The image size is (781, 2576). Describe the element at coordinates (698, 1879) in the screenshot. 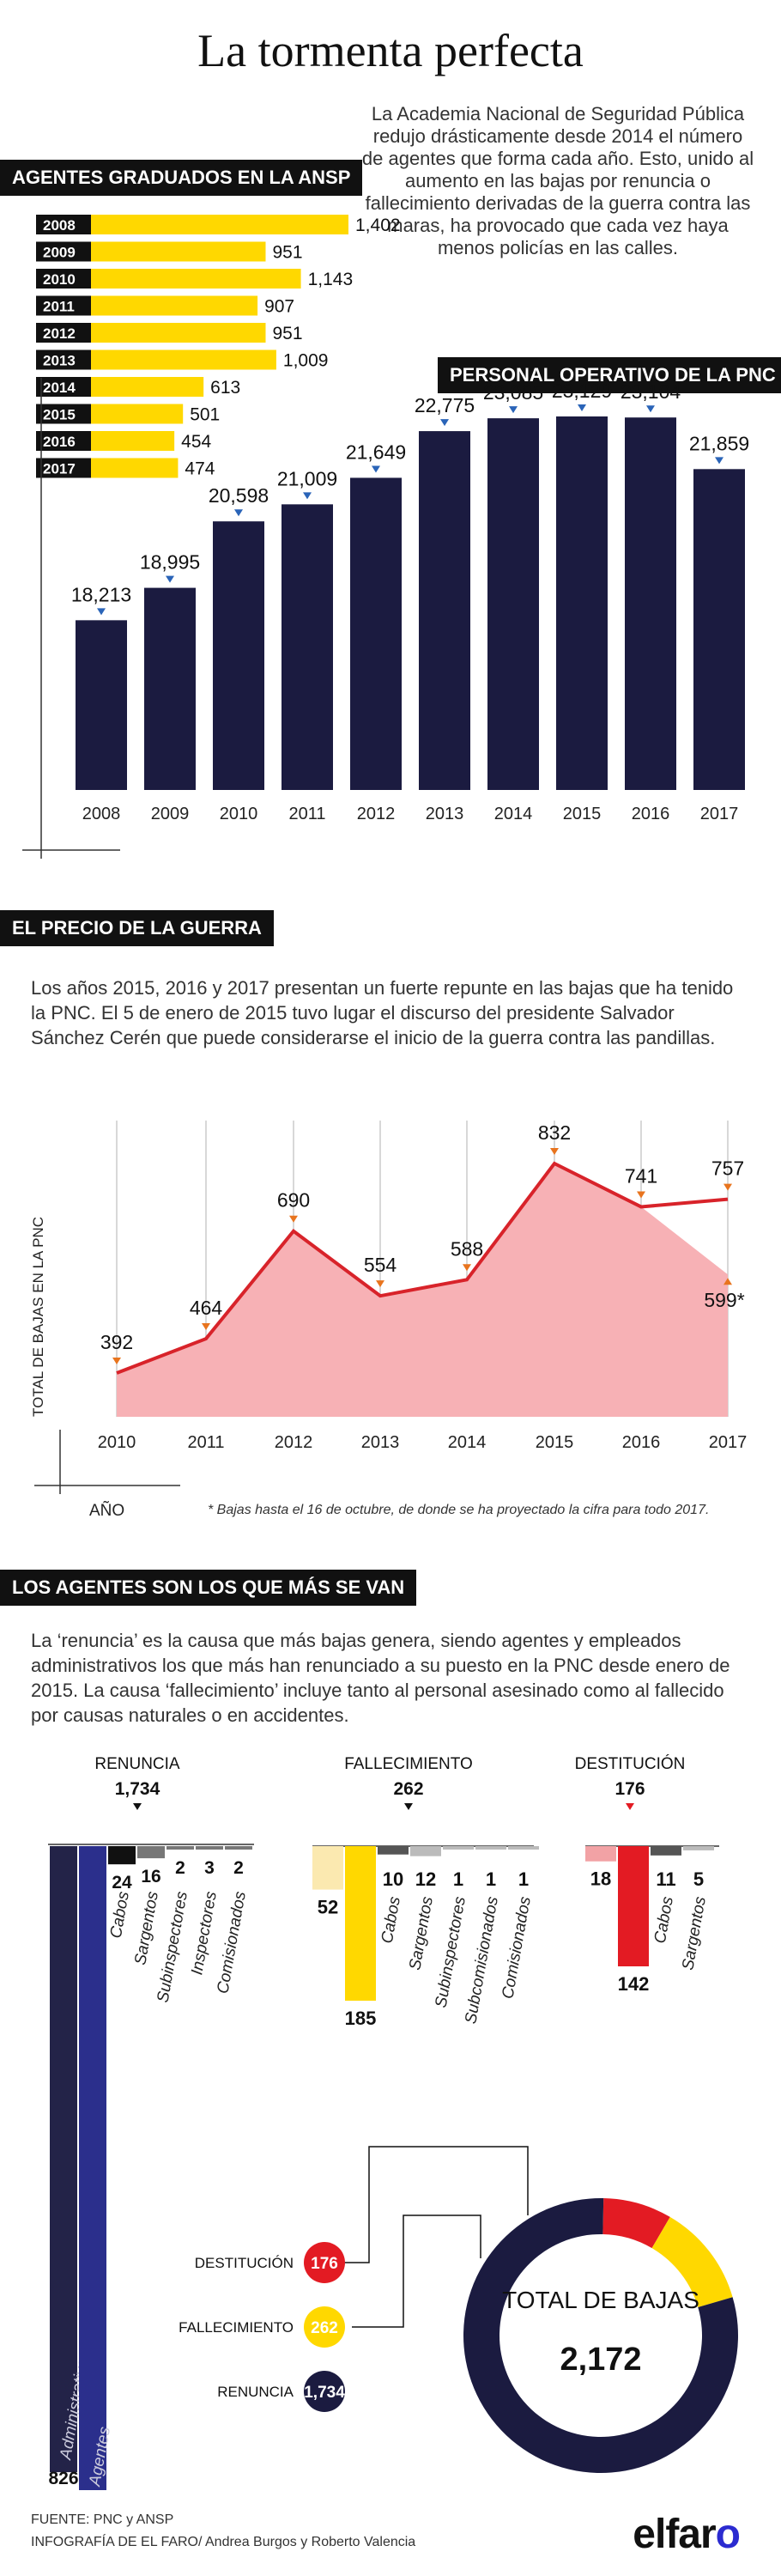

I see `bar-value-label: 5` at that location.